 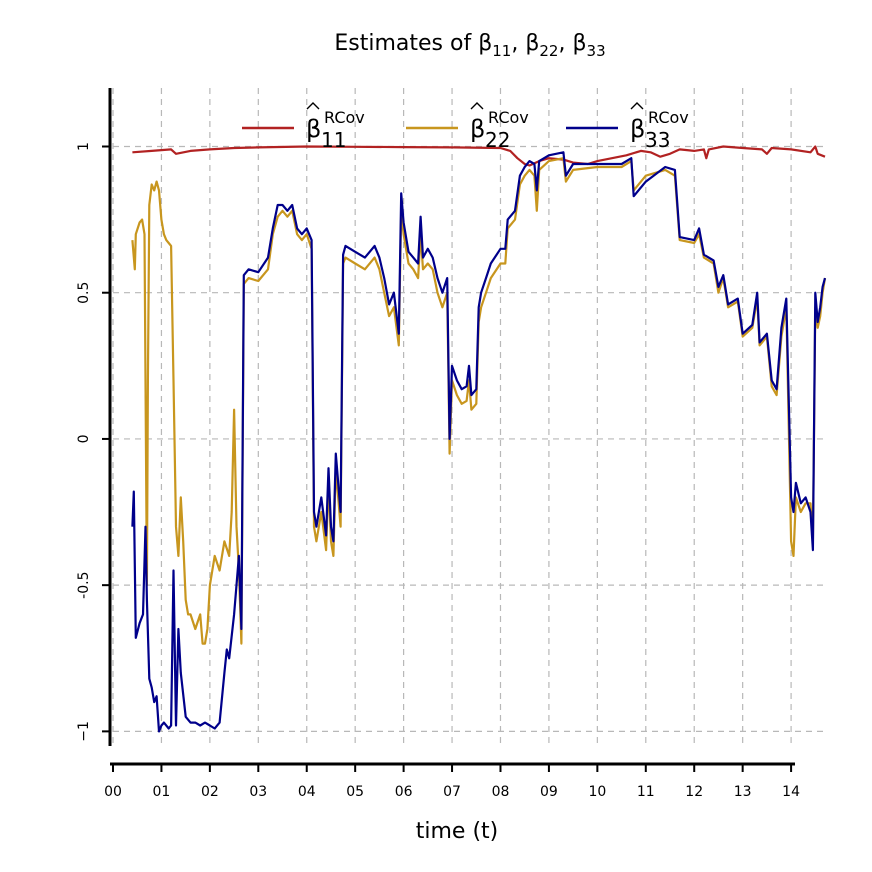 I want to click on title-sub-33: 33, so click(x=596, y=51).